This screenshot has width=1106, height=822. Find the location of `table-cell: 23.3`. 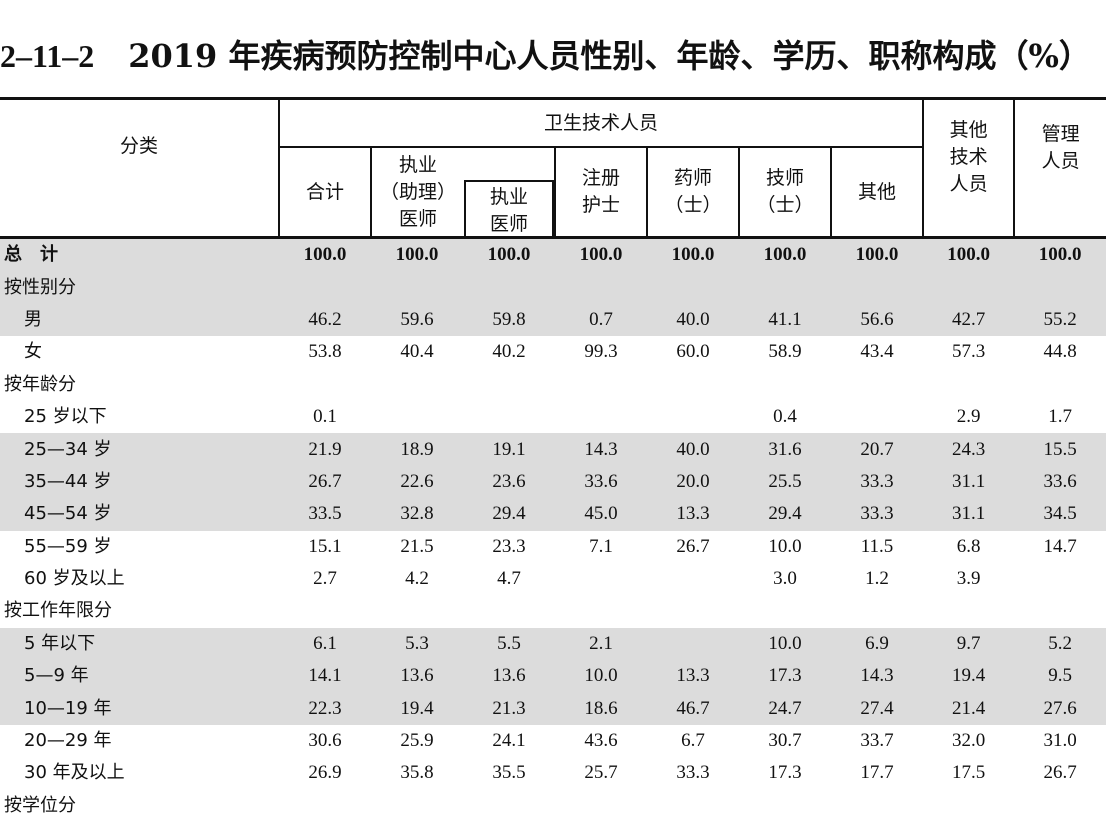

table-cell: 23.3 is located at coordinates (509, 547).